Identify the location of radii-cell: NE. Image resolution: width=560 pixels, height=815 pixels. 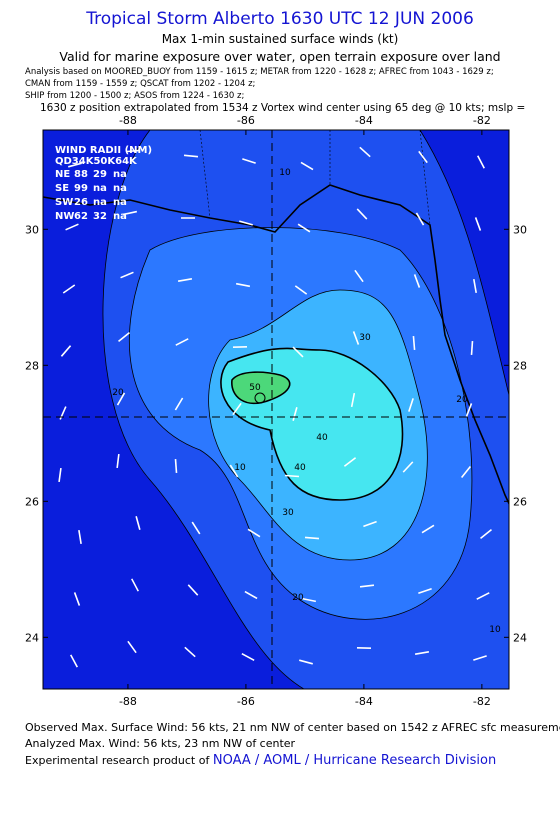
(62, 174).